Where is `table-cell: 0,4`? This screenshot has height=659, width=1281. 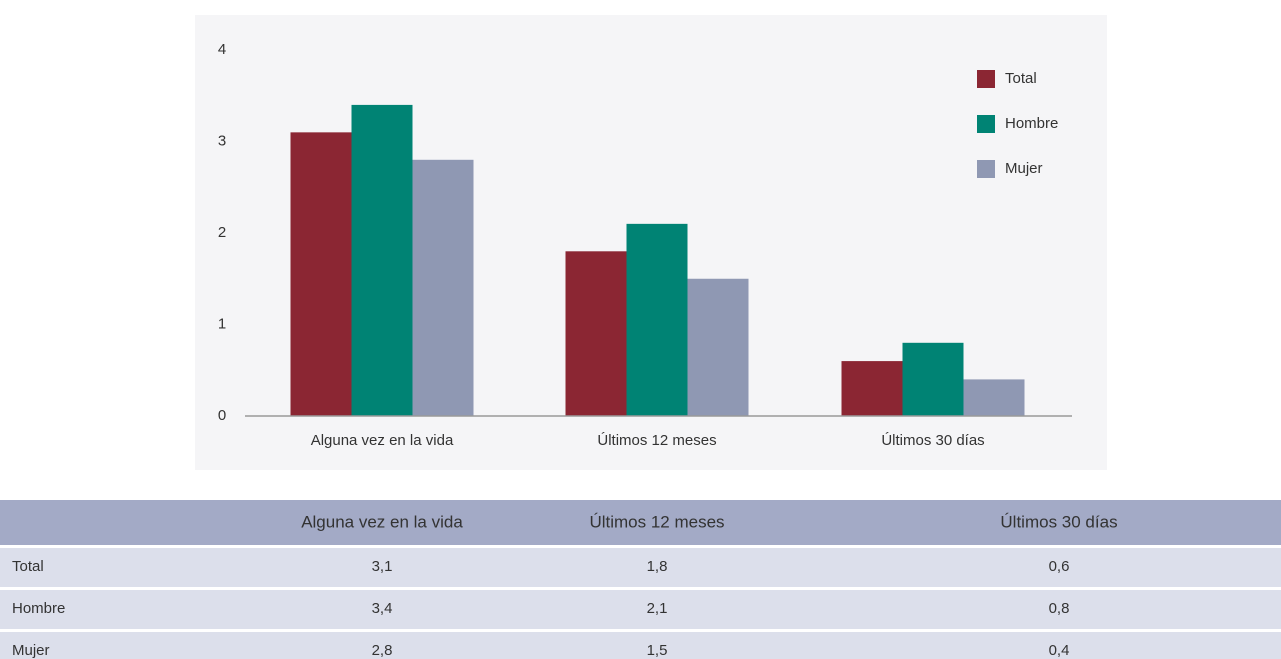 table-cell: 0,4 is located at coordinates (1059, 650).